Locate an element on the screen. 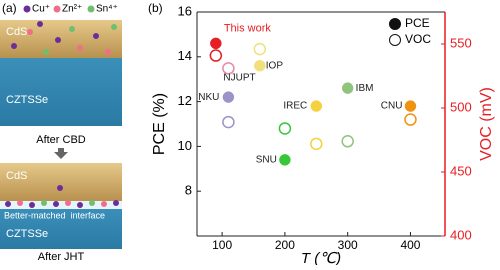 This screenshot has width=500, height=270. point-label: NKU is located at coordinates (208, 97).